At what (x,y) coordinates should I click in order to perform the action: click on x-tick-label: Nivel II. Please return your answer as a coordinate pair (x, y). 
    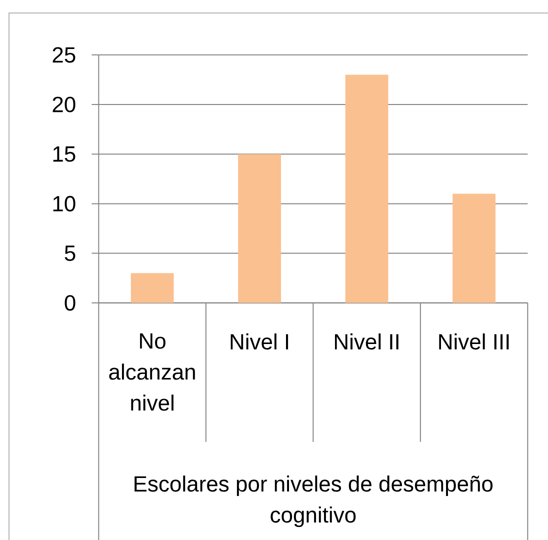
    Looking at the image, I should click on (366, 341).